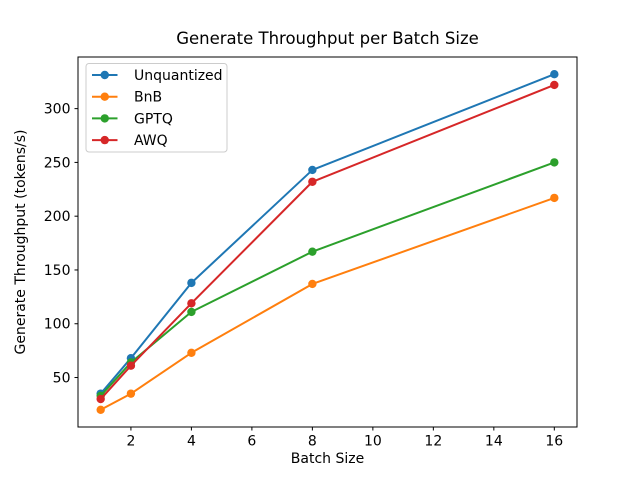 The height and width of the screenshot is (480, 640). What do you see at coordinates (554, 442) in the screenshot?
I see `x-tick-label: 16` at bounding box center [554, 442].